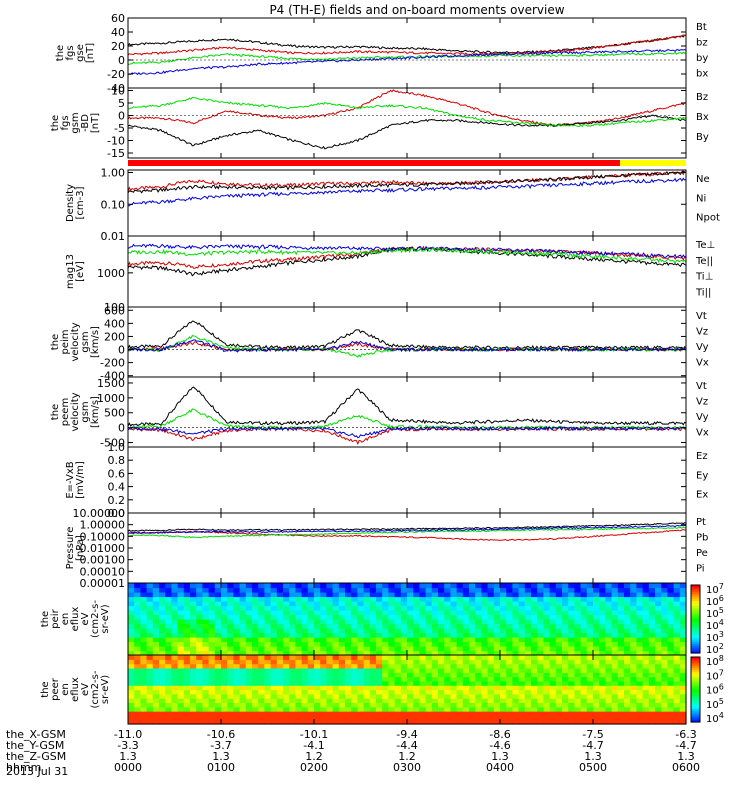 This screenshot has height=800, width=750. Describe the element at coordinates (702, 137) in the screenshot. I see `legend-By: By` at that location.